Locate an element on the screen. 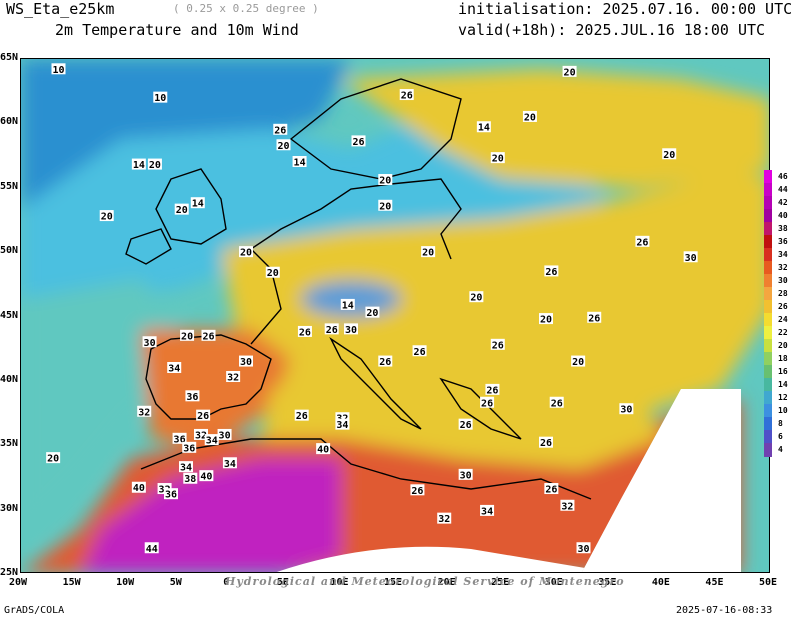  colorbar-label: 38 is located at coordinates (783, 228).